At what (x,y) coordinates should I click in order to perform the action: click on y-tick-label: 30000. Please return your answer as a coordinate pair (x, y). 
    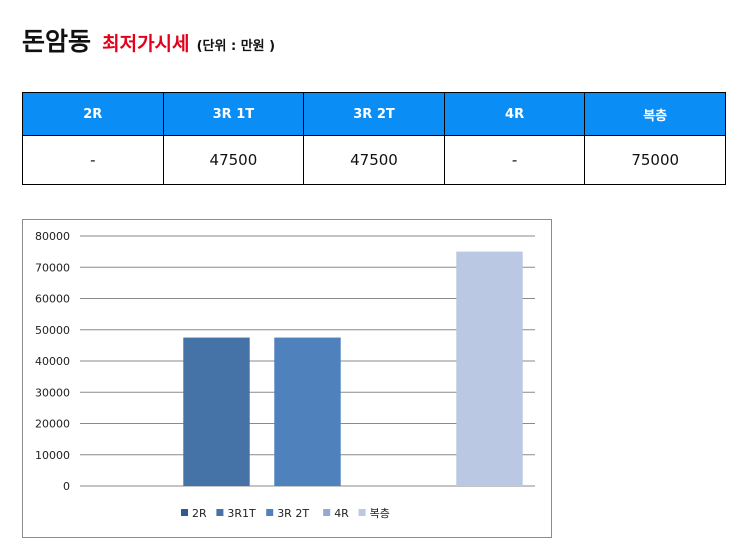
    Looking at the image, I should click on (52, 392).